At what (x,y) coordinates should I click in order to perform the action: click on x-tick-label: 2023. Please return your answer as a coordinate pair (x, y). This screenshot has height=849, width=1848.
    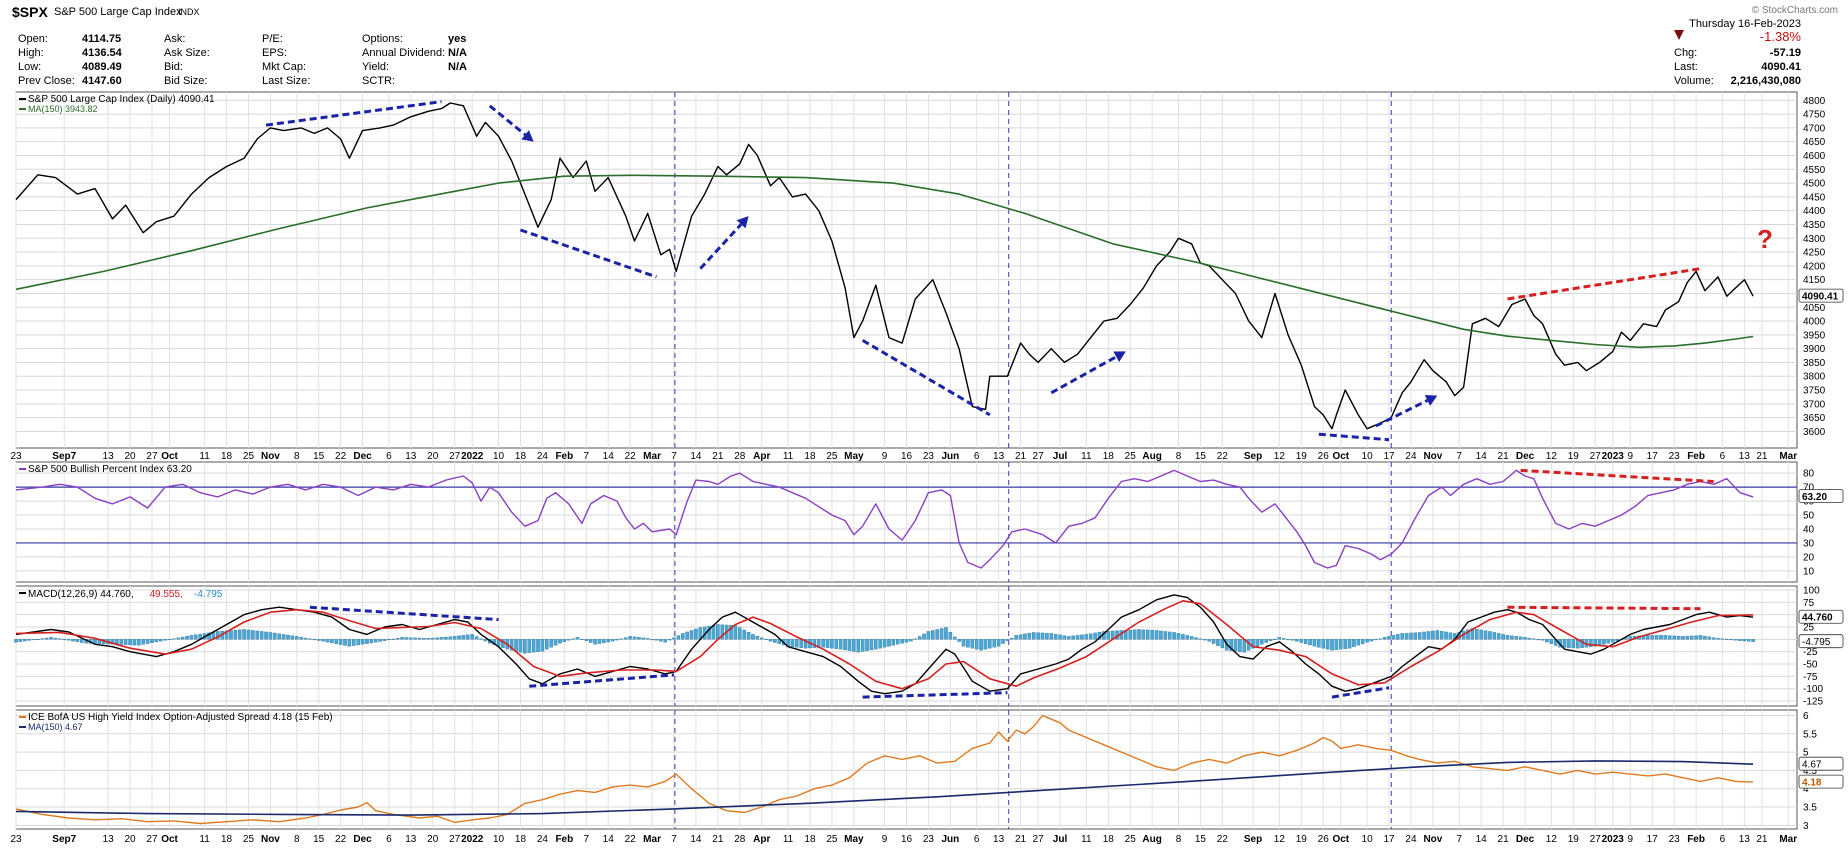
    Looking at the image, I should click on (1613, 456).